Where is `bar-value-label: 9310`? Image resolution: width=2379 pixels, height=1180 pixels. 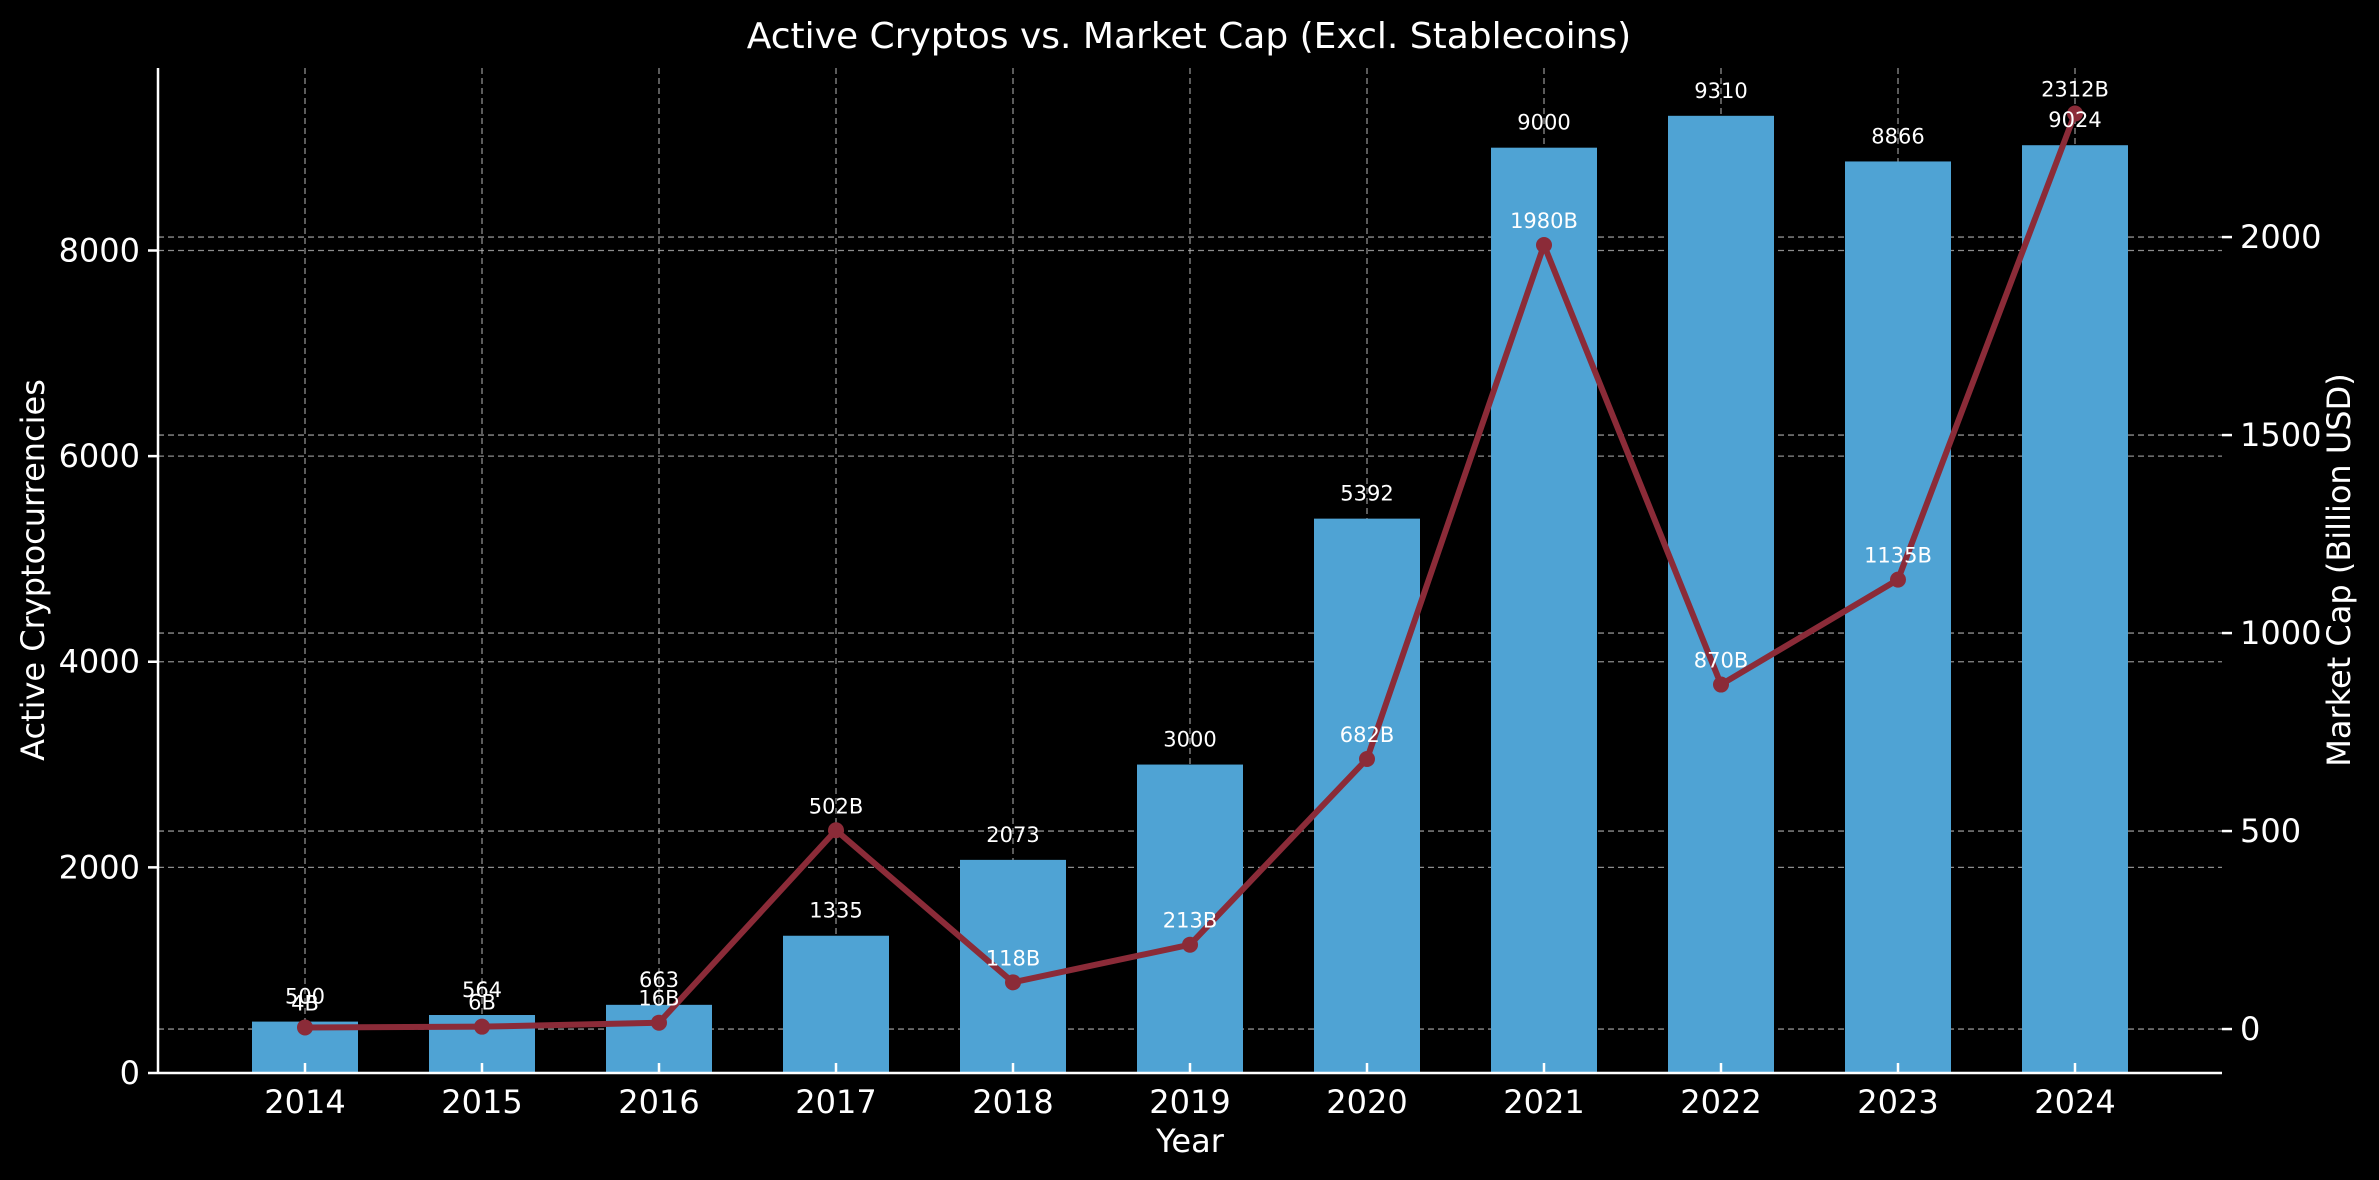 bar-value-label: 9310 is located at coordinates (1720, 91).